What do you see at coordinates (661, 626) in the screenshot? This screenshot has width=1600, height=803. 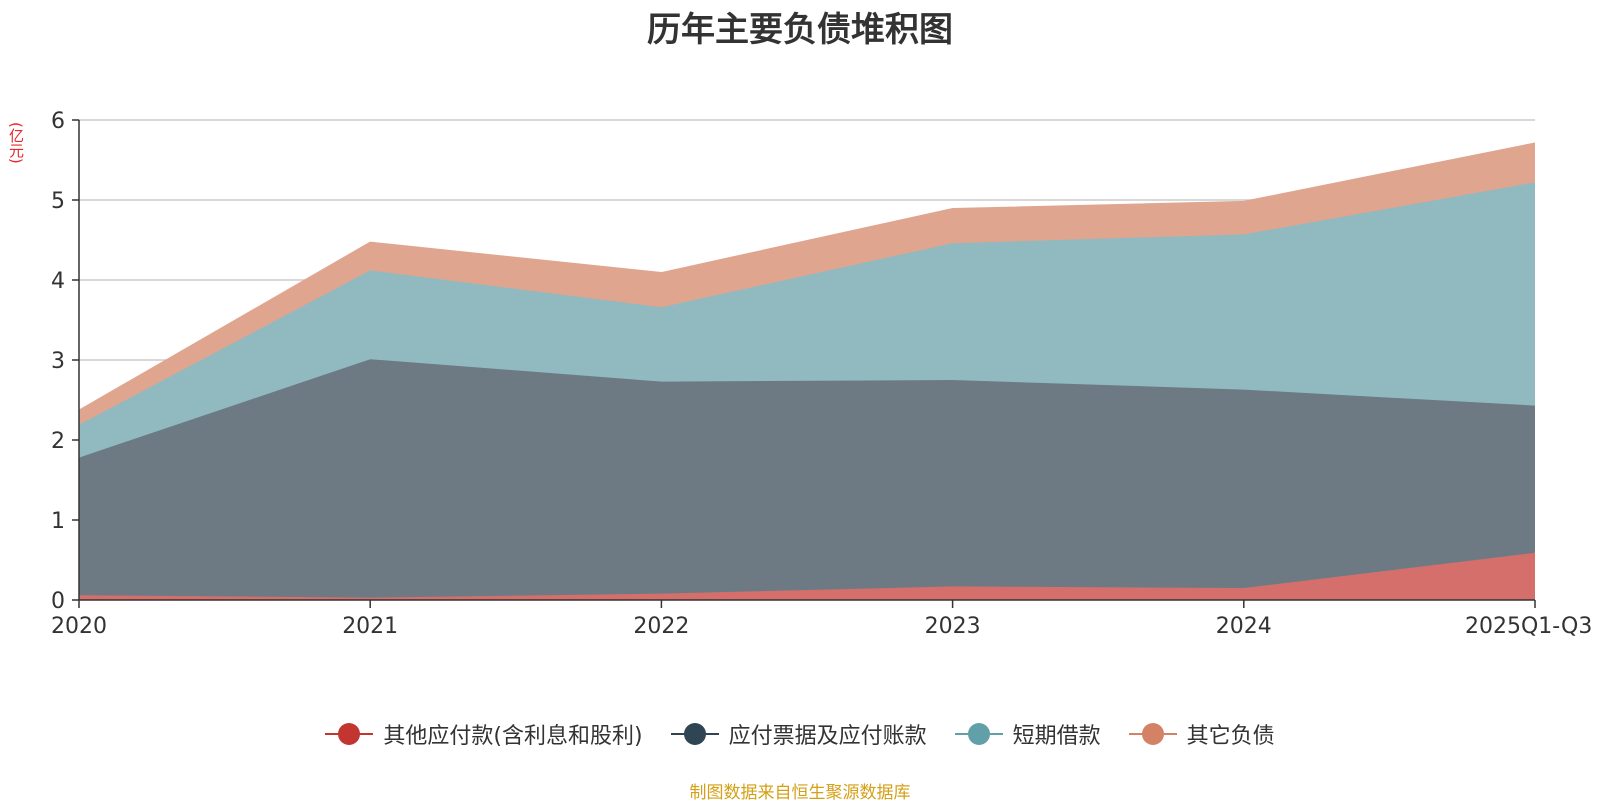 I see `x-tick-label: 2022` at bounding box center [661, 626].